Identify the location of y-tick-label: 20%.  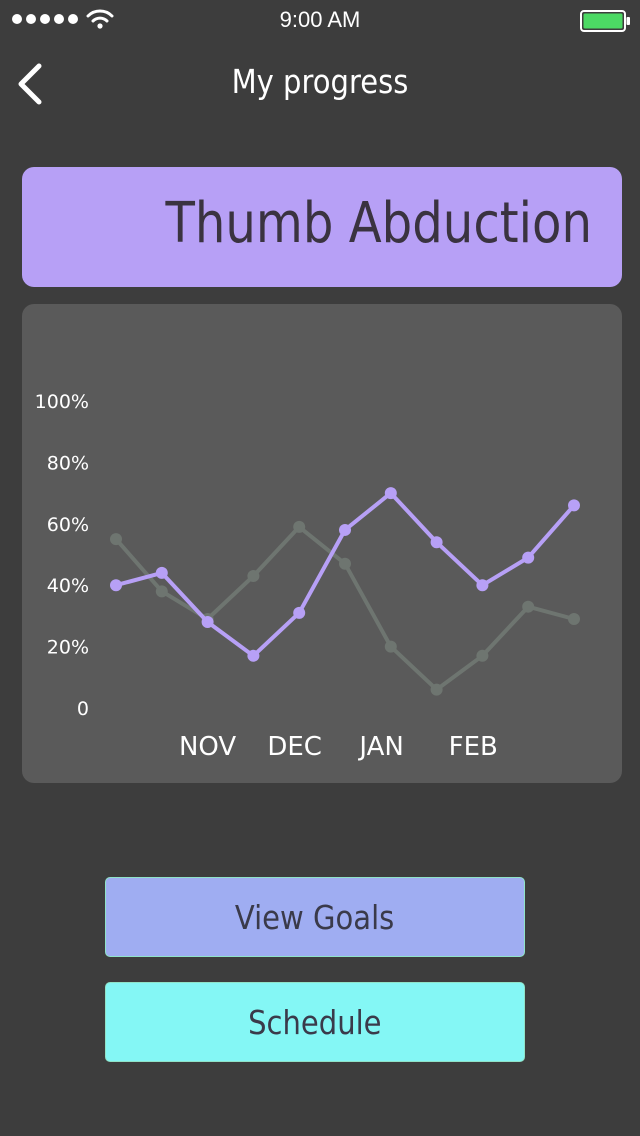
(68, 648).